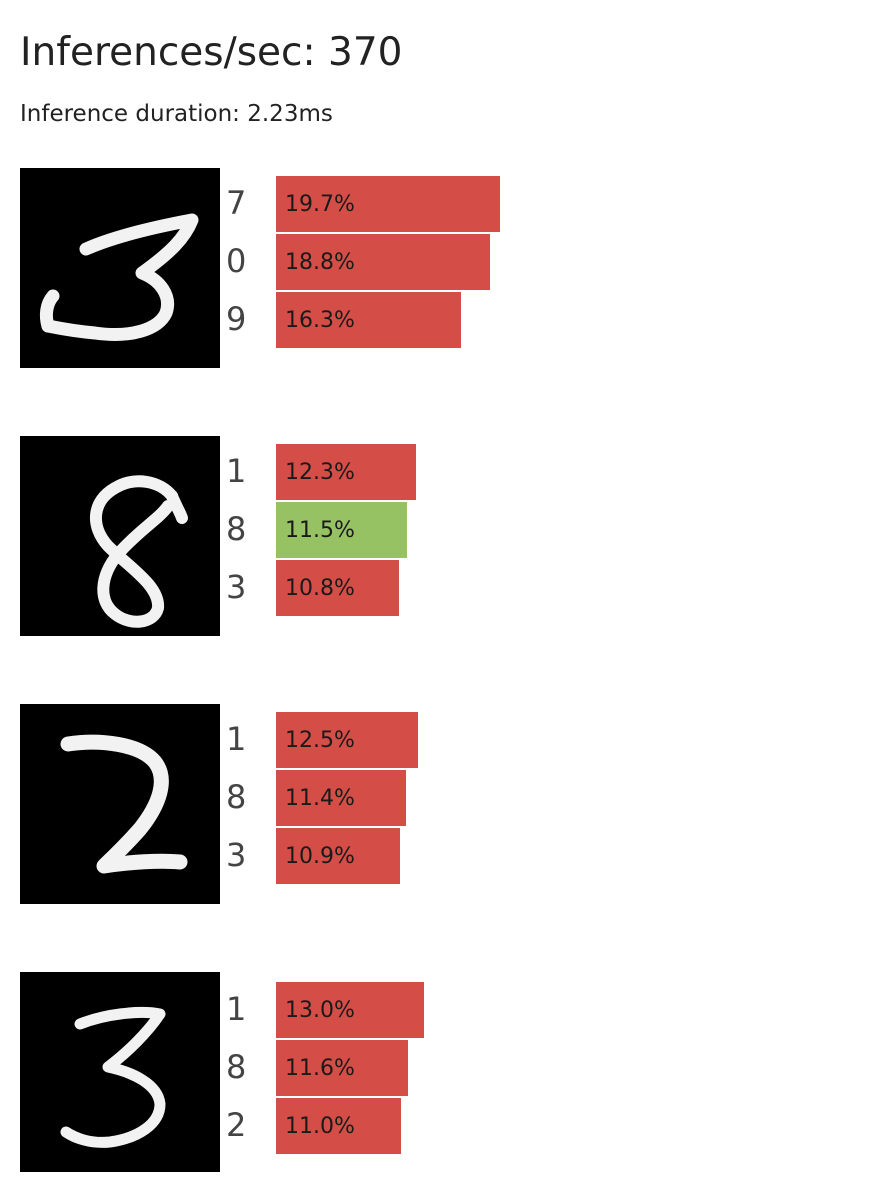  What do you see at coordinates (338, 856) in the screenshot?
I see `prediction-bar: 10.9%` at bounding box center [338, 856].